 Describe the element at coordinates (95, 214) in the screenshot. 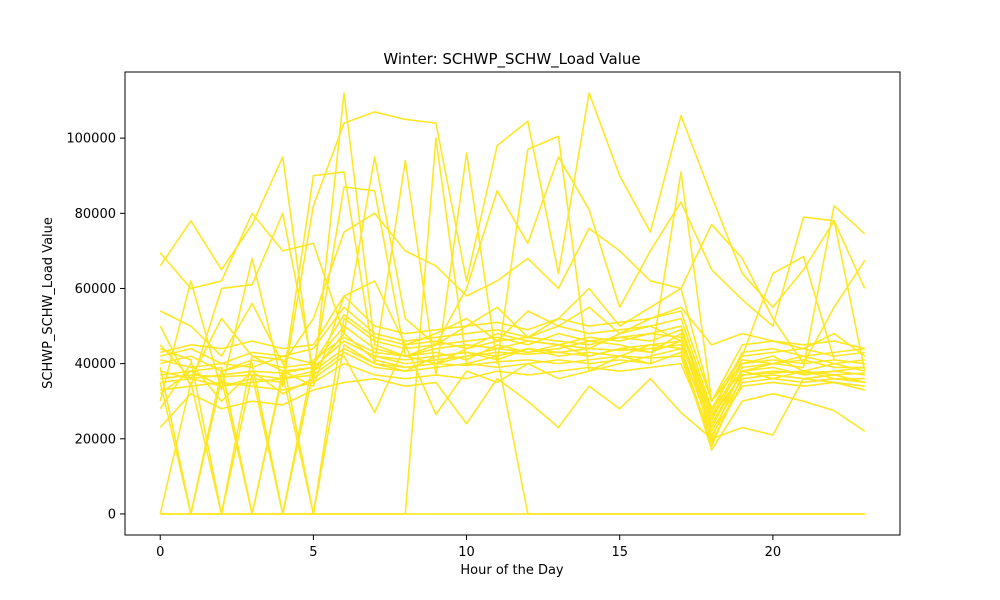

I see `y-tick-label: 80000` at that location.